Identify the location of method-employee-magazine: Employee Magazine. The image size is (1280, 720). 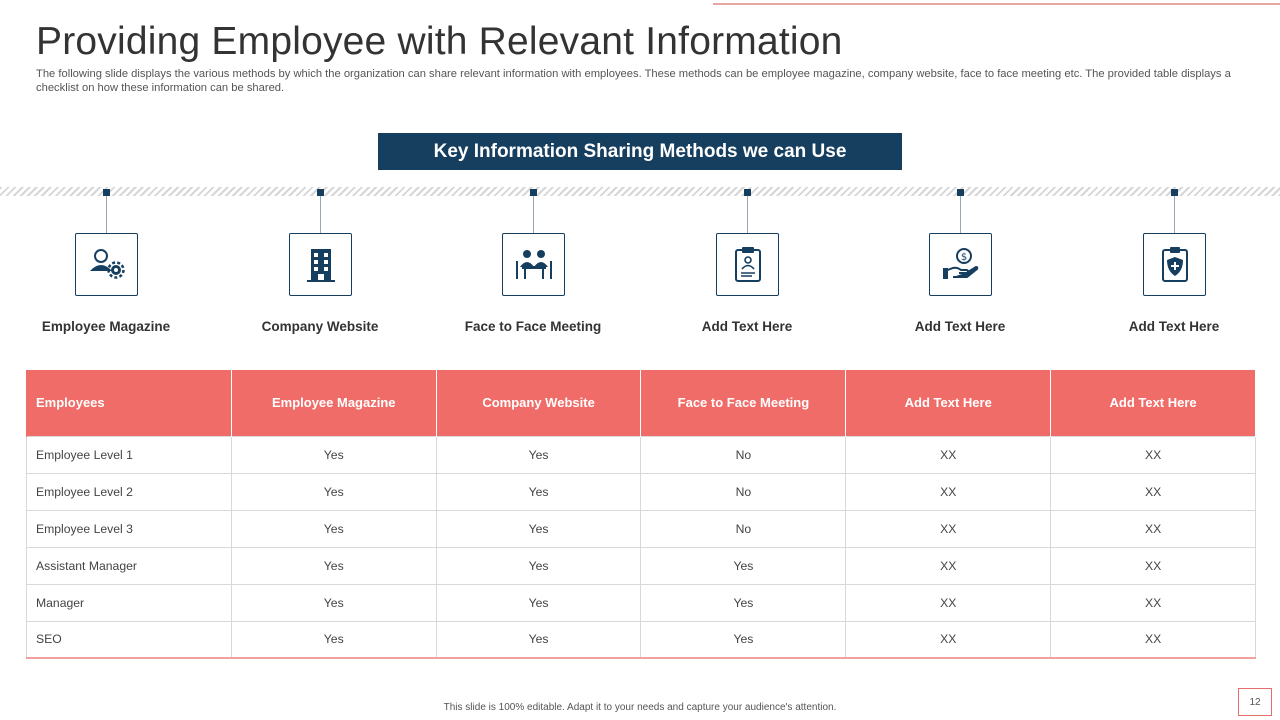
(106, 264).